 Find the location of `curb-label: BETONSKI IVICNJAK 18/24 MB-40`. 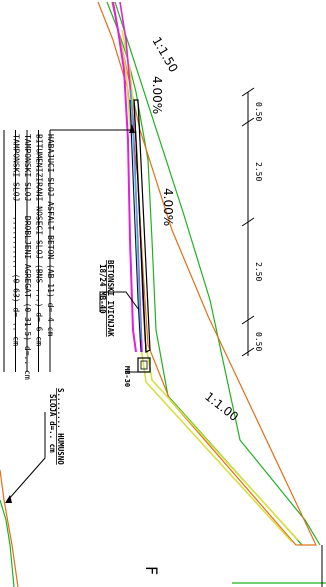

curb-label: BETONSKI IVICNJAK 18/24 MB-40 is located at coordinates (106, 298).